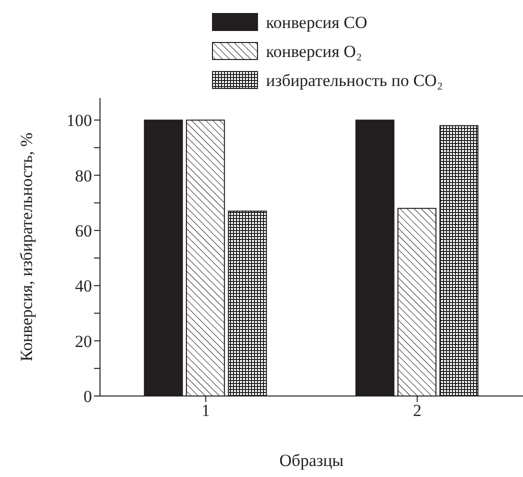  I want to click on y-tick-label: 40, so click(83, 286).